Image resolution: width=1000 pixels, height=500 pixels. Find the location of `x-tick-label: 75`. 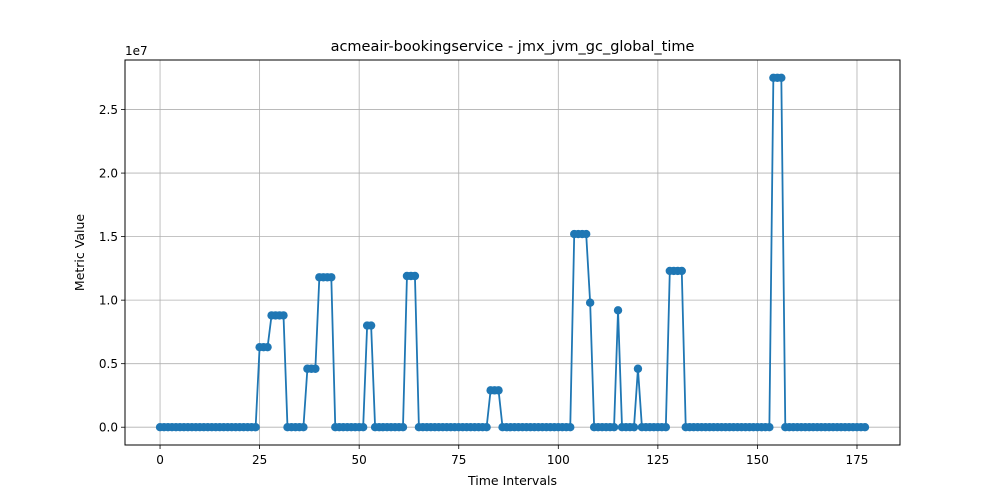

x-tick-label: 75 is located at coordinates (458, 460).